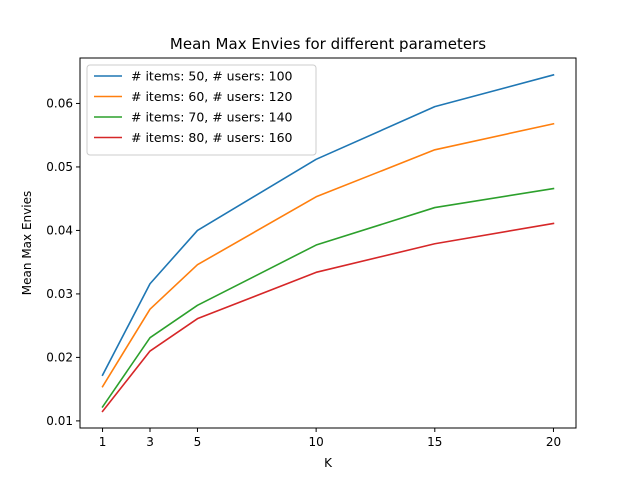 The image size is (640, 480). What do you see at coordinates (212, 76) in the screenshot?
I see `legend-label-1: # items: 50, # users: 100` at bounding box center [212, 76].